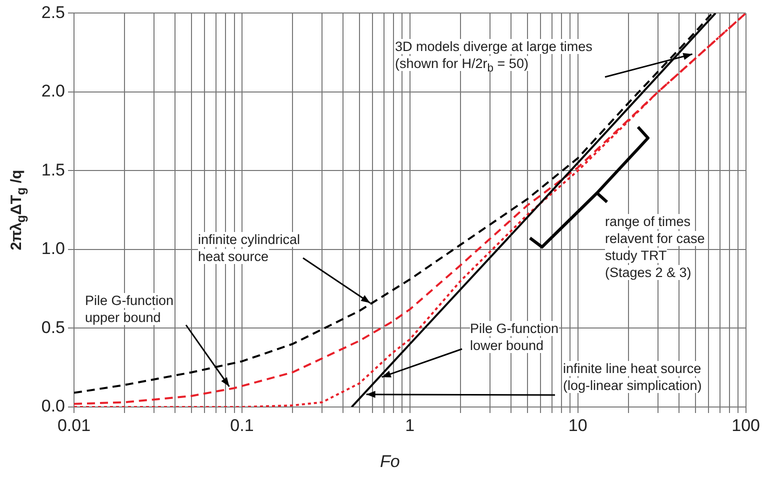 Image resolution: width=763 pixels, height=488 pixels. What do you see at coordinates (493, 57) in the screenshot?
I see `annotation: 3D models diverge at large times (shown for H/2r$_{b}$ = 50)` at bounding box center [493, 57].